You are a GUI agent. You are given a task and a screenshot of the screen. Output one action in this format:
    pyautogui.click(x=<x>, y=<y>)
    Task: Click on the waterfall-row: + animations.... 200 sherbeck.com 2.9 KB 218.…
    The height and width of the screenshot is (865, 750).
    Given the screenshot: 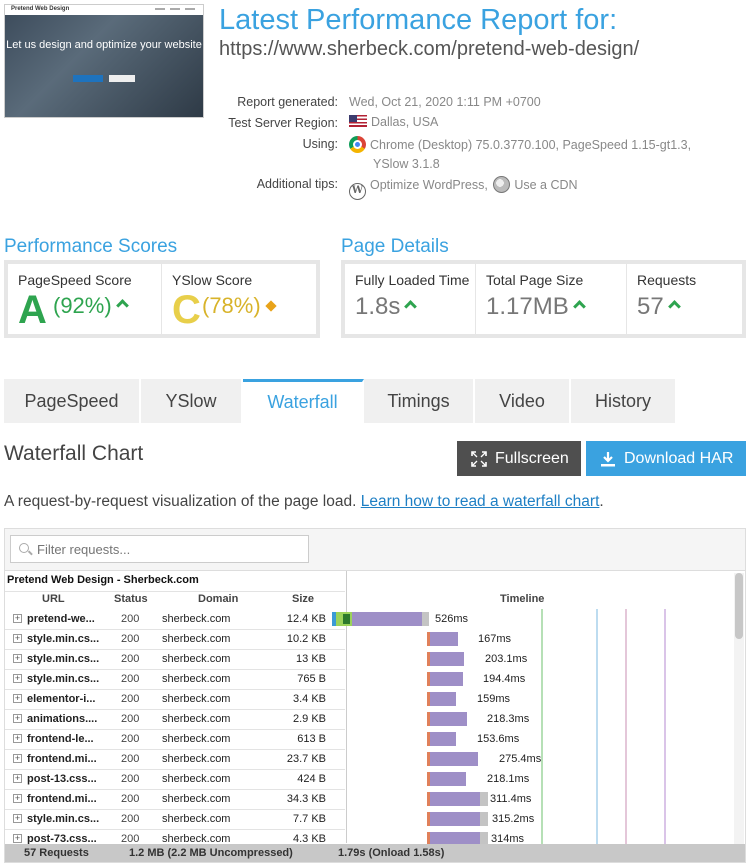 What is the action you would take?
    pyautogui.click(x=369, y=719)
    